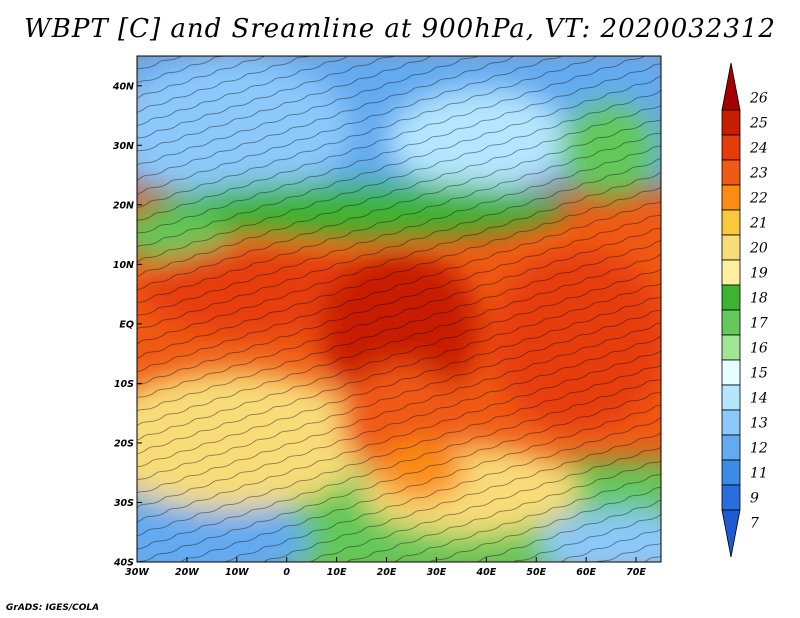 This screenshot has height=618, width=800. I want to click on colorbar-label: 14, so click(759, 399).